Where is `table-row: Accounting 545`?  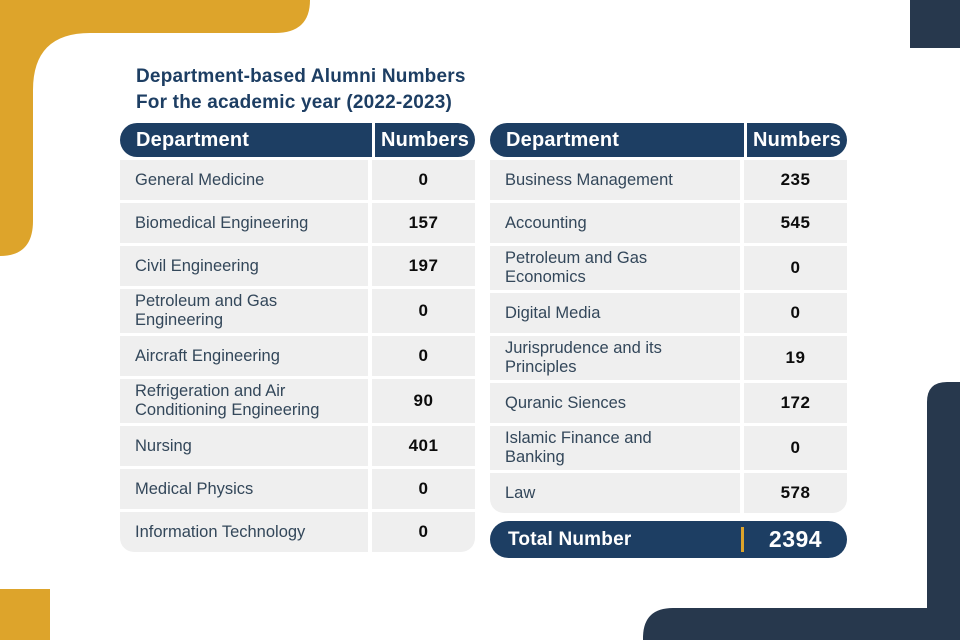 table-row: Accounting 545 is located at coordinates (668, 223).